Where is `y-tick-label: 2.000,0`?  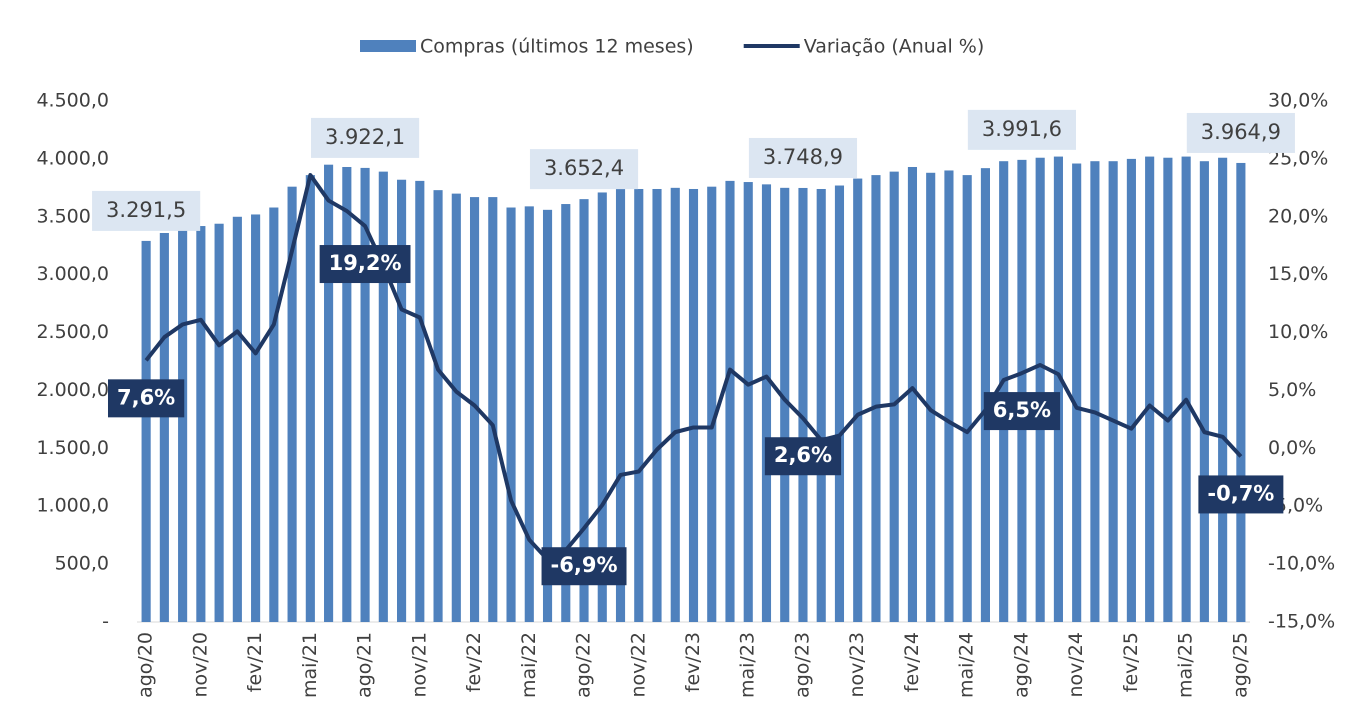
y-tick-label: 2.000,0 is located at coordinates (72, 390).